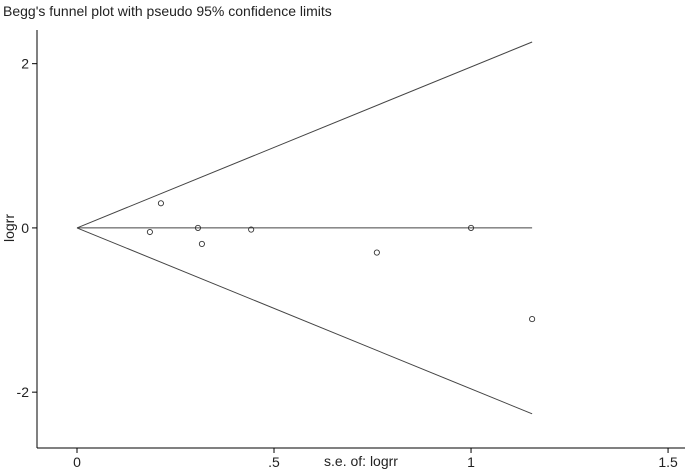 This screenshot has width=685, height=471. Describe the element at coordinates (23, 392) in the screenshot. I see `y-tick-label: -2` at that location.